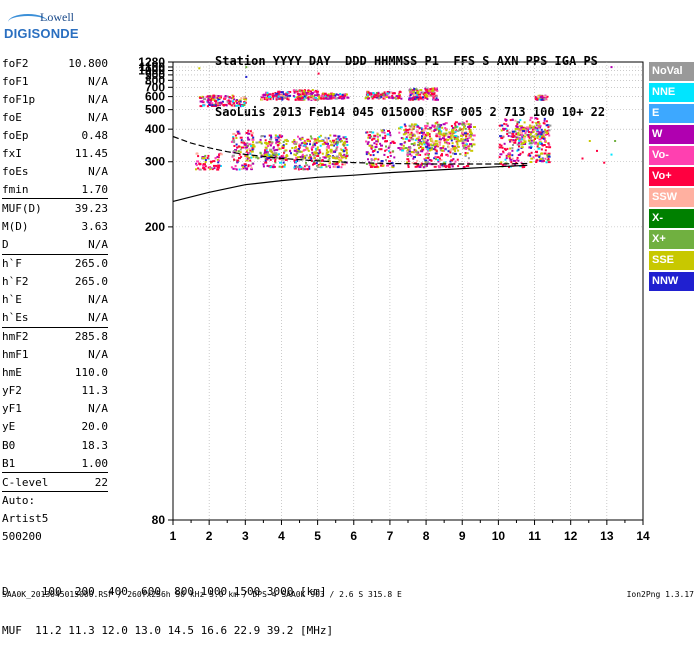  Describe the element at coordinates (643, 536) in the screenshot. I see `x-tick-label: 14` at that location.